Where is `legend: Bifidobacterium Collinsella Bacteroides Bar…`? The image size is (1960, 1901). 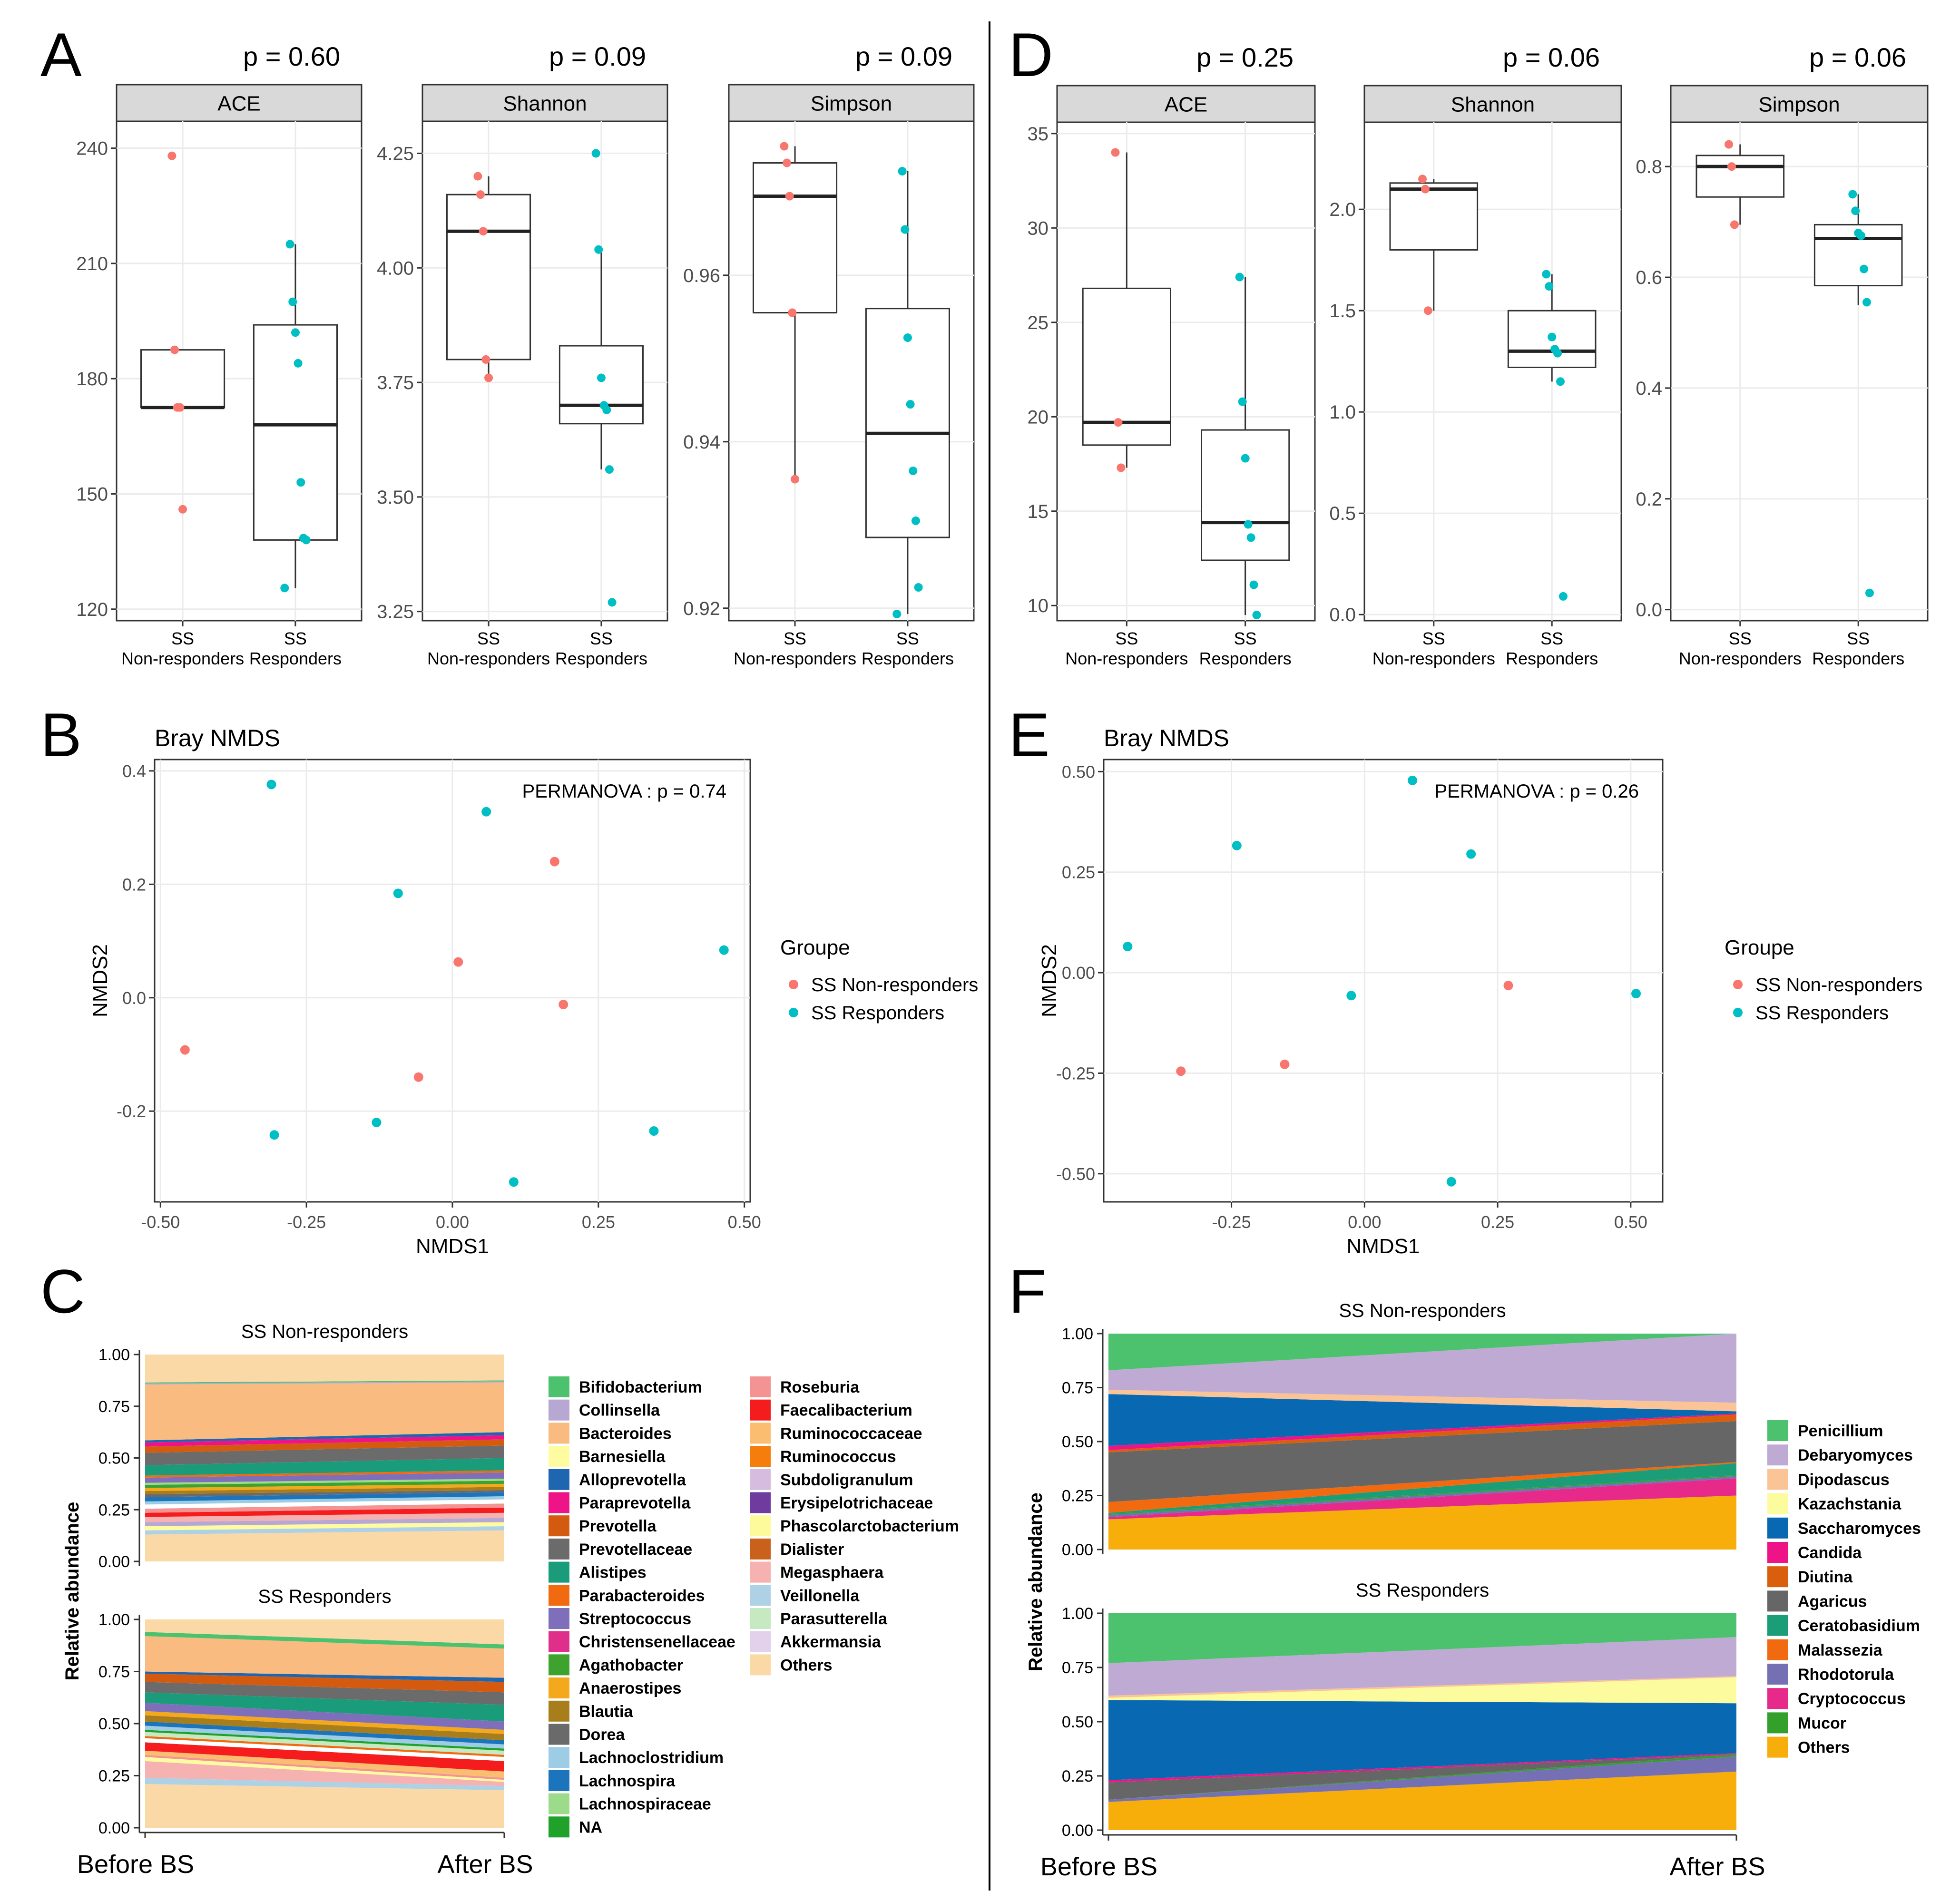 legend: Bifidobacterium Collinsella Bacteroides Bar… is located at coordinates (754, 1607).